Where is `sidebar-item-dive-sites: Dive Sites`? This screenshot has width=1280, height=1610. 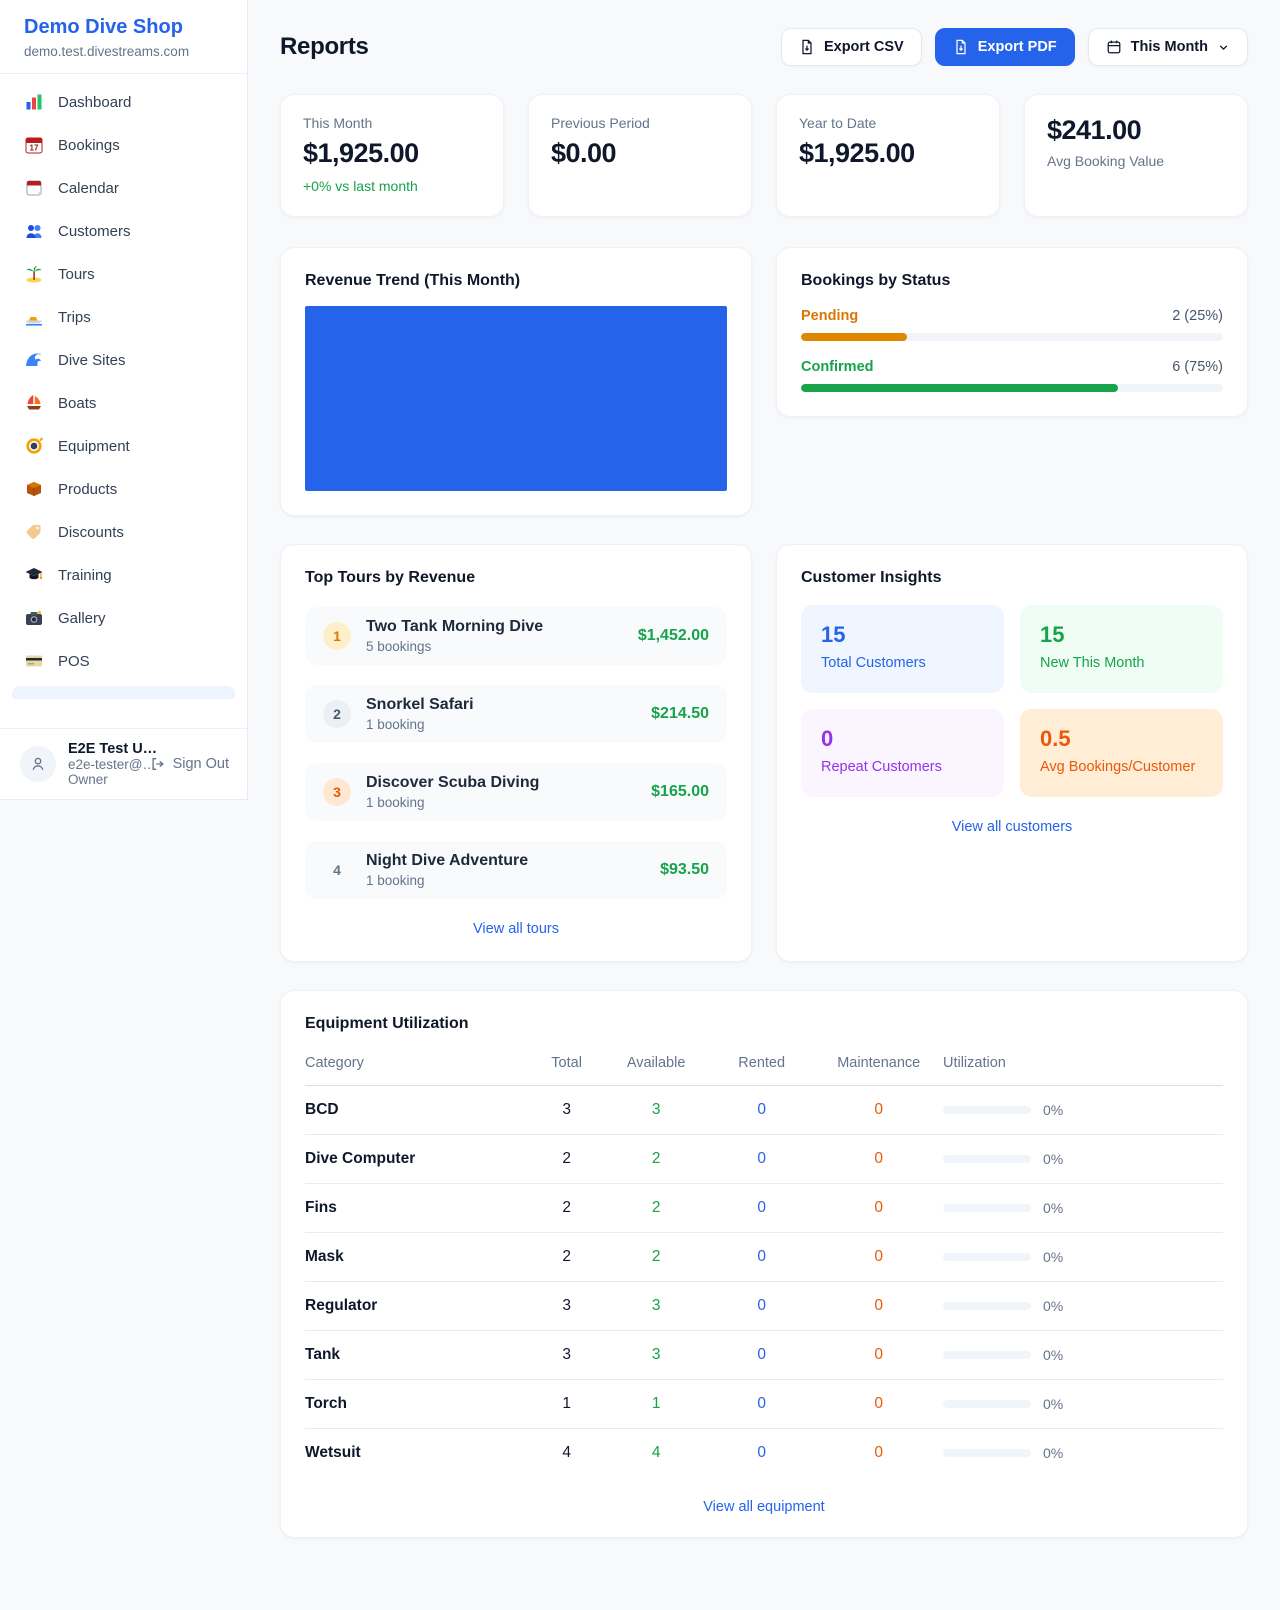
sidebar-item-dive-sites: Dive Sites is located at coordinates (123, 360).